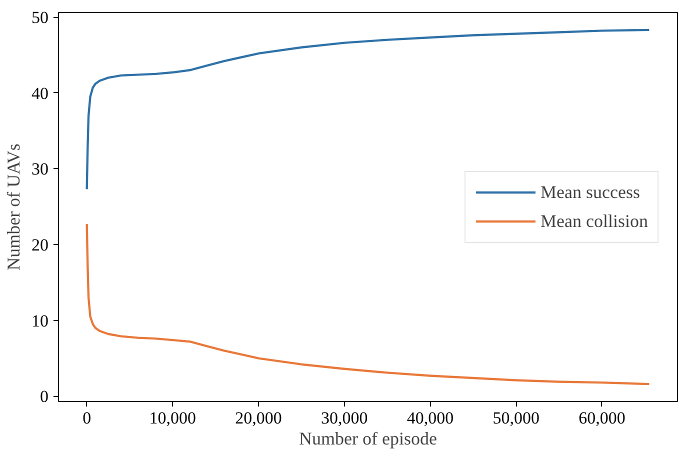  I want to click on x-tick-label: 10,000, so click(172, 418).